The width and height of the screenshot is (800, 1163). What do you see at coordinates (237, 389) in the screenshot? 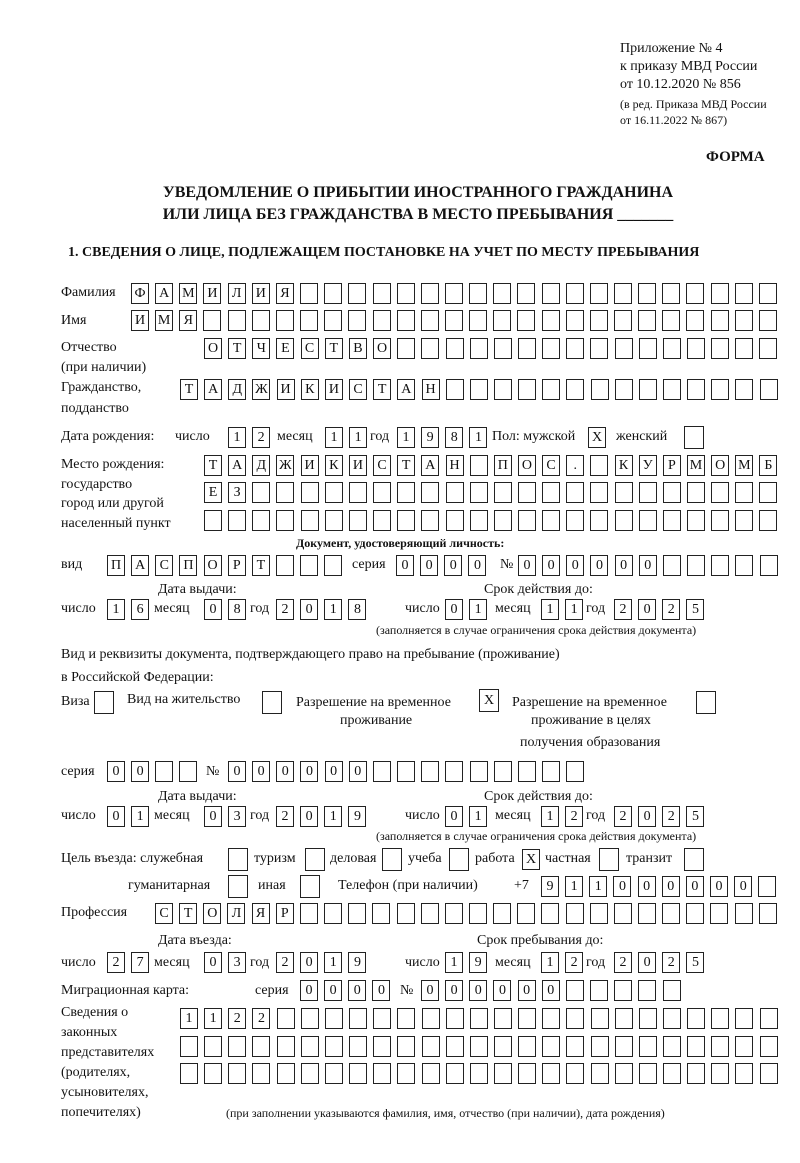
I see `char-cell: Д` at bounding box center [237, 389].